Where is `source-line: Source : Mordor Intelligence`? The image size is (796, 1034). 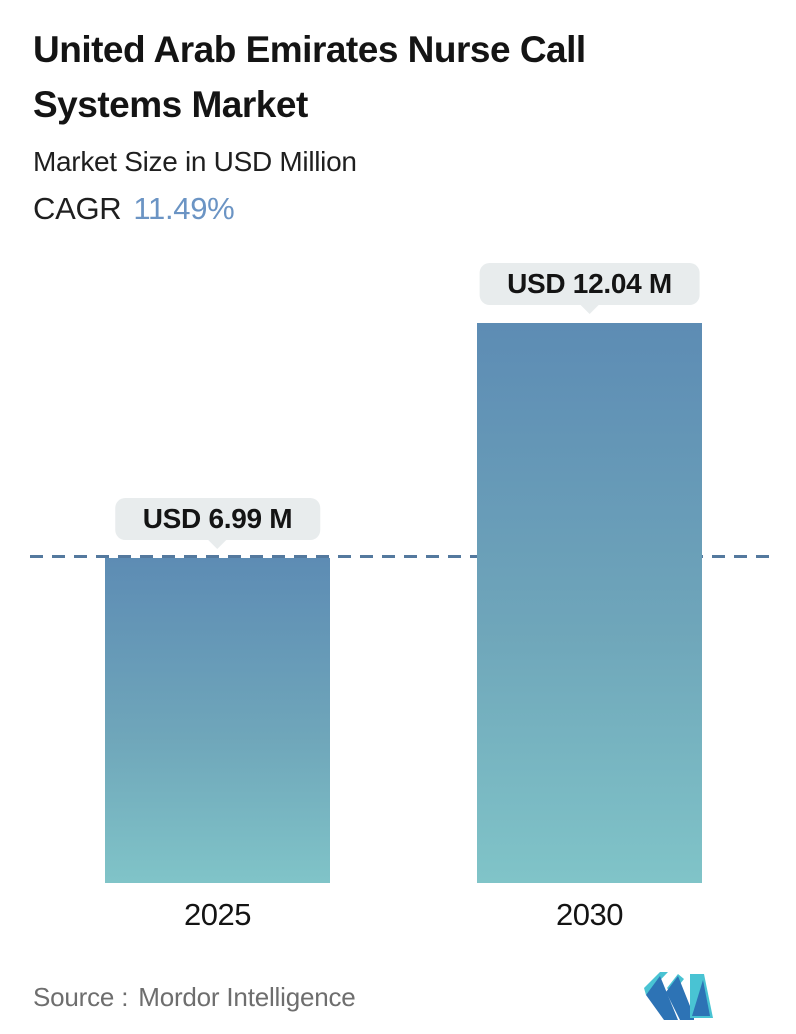
source-line: Source : Mordor Intelligence is located at coordinates (194, 997).